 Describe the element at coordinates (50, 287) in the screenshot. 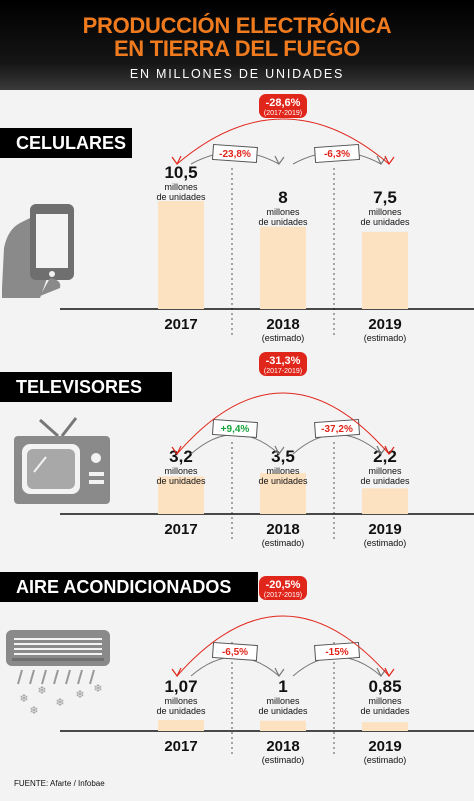

I see `thumb-shape` at that location.